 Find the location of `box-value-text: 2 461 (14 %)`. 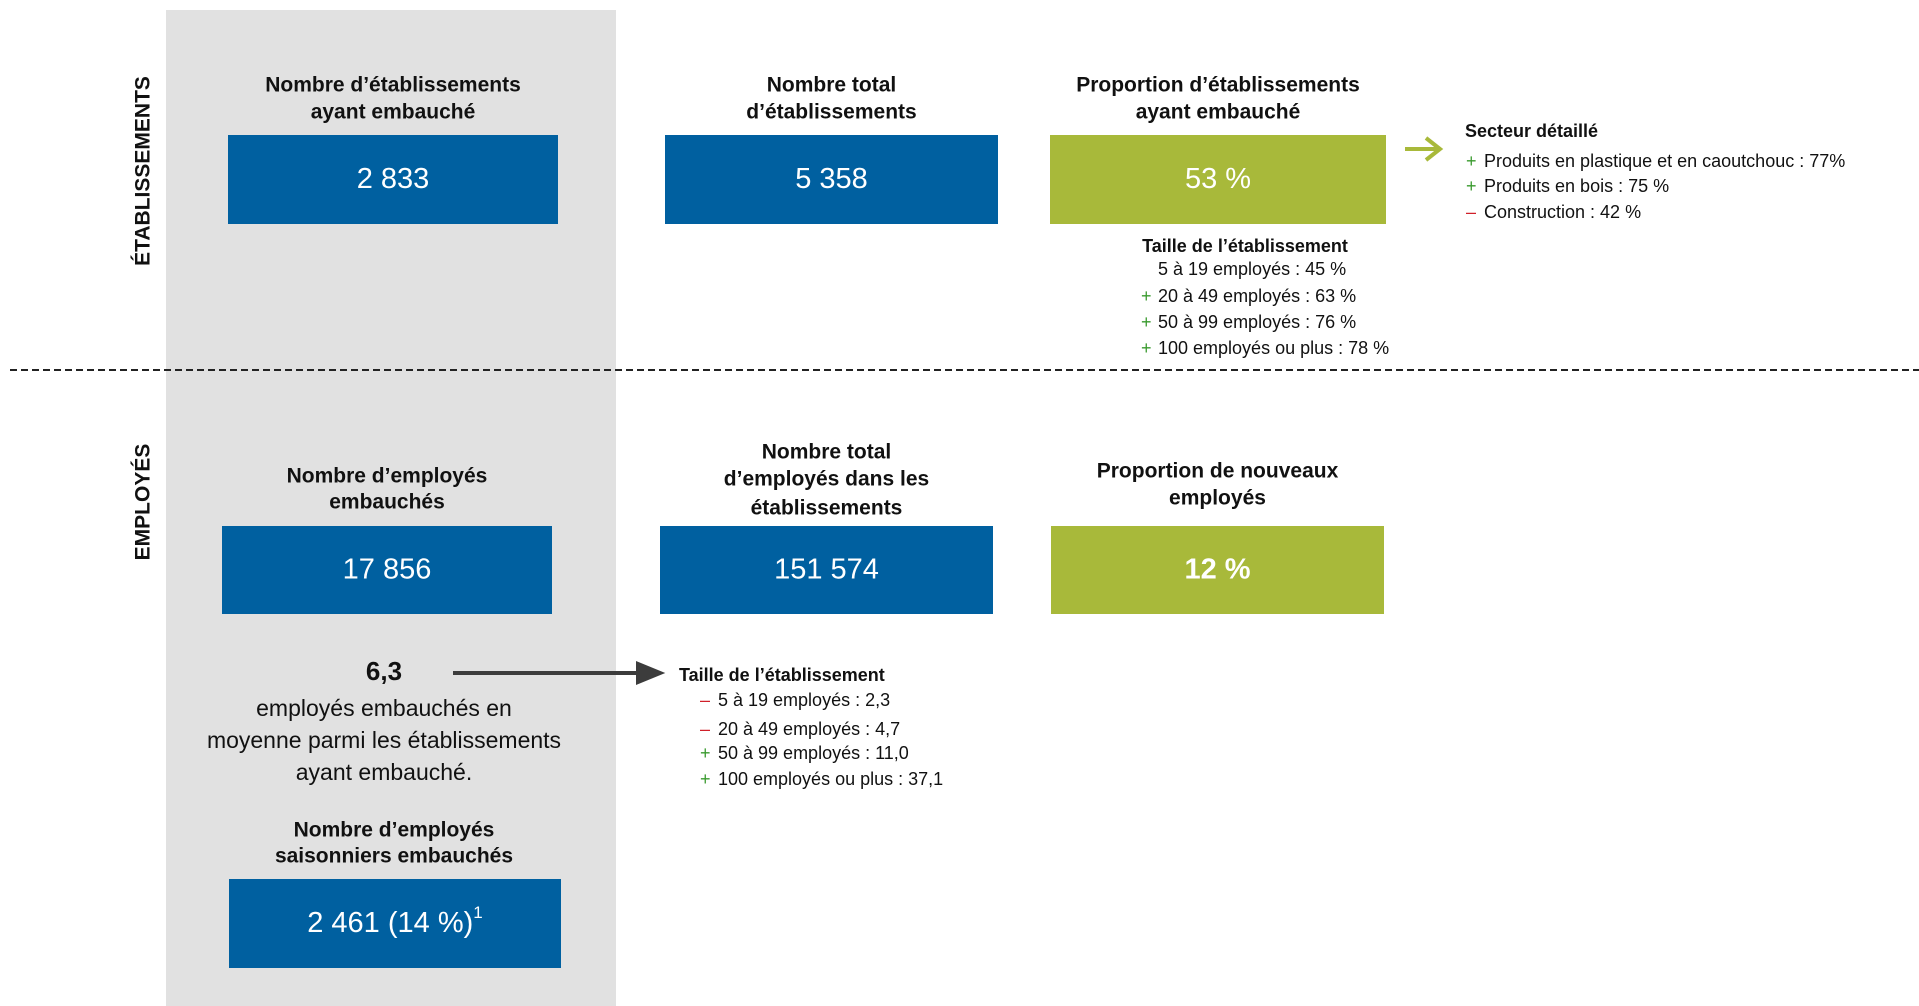

box-value-text: 2 461 (14 %) is located at coordinates (390, 923).